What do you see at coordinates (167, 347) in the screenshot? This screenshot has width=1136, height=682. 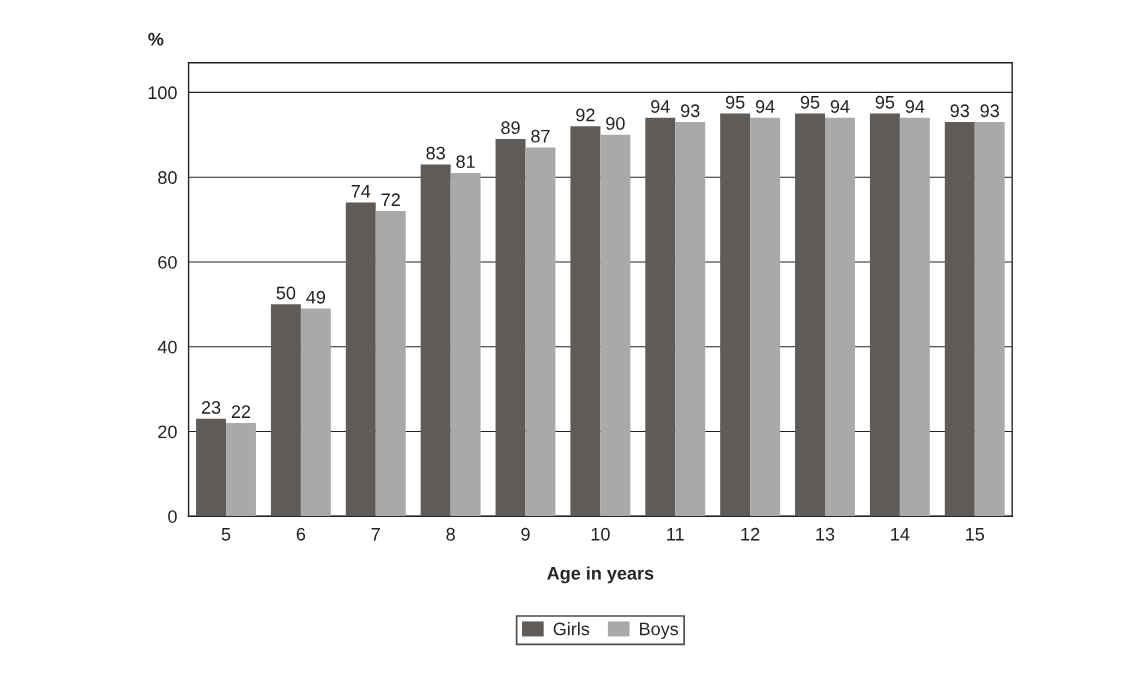 I see `y-tick-label: 40` at bounding box center [167, 347].